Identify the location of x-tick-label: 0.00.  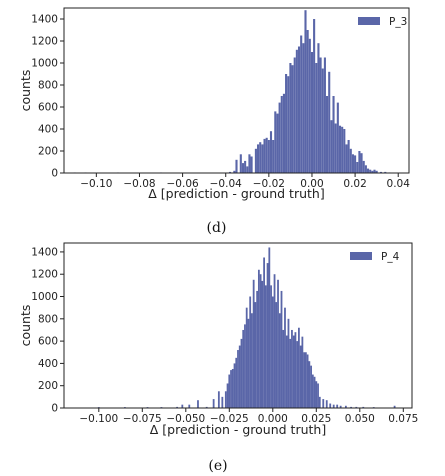
(311, 184).